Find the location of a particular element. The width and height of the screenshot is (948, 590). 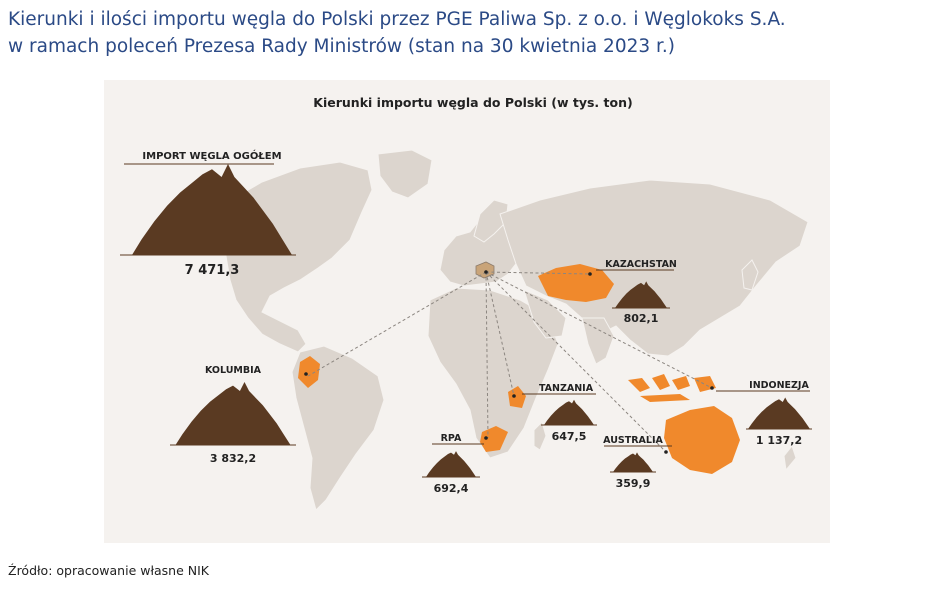

route-line-tanzania is located at coordinates (500, 334).